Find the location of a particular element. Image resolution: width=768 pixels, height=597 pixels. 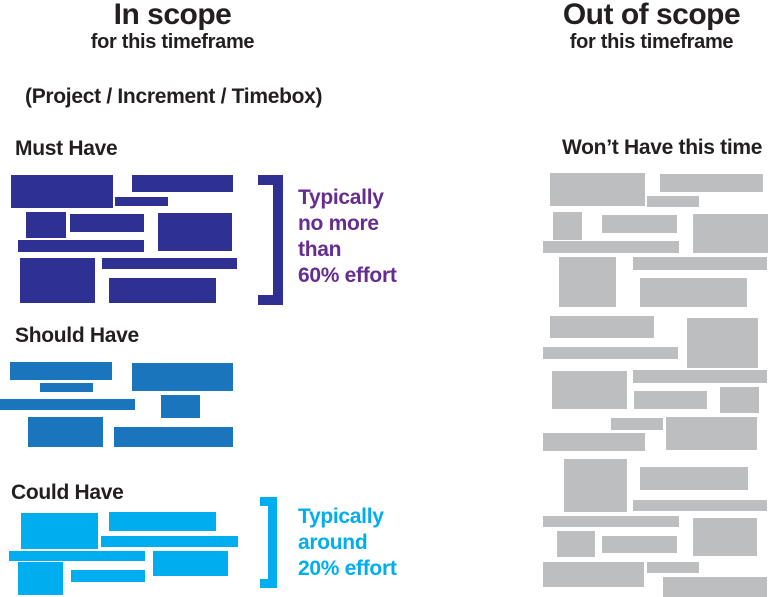

must-have-effort-note: Typically no more than 60% effort is located at coordinates (347, 236).